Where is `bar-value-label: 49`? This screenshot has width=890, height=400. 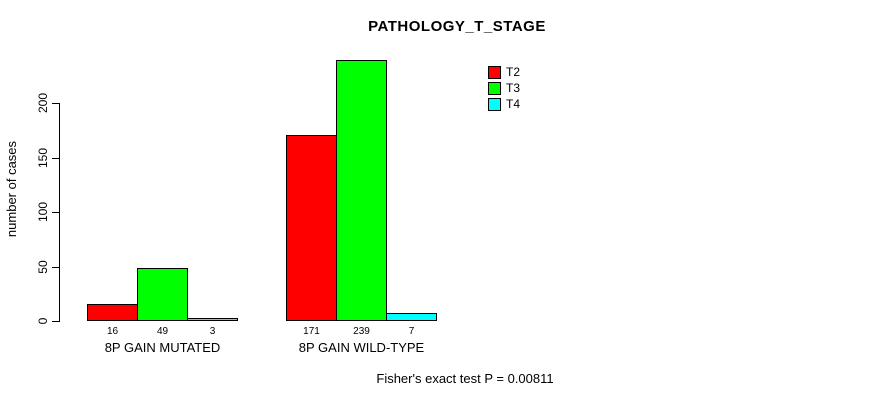
bar-value-label: 49 is located at coordinates (162, 331).